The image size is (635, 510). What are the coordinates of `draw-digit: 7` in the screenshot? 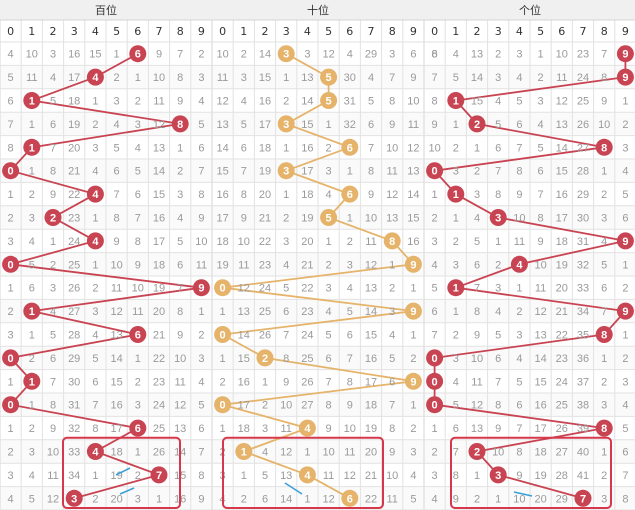 It's located at (583, 499).